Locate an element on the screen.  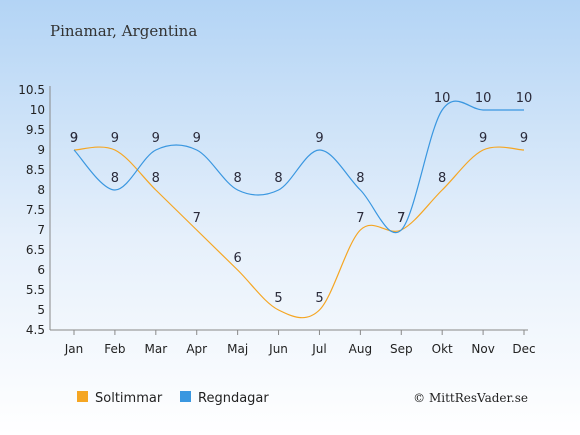
y-tick-label: 6 is located at coordinates (41, 270).